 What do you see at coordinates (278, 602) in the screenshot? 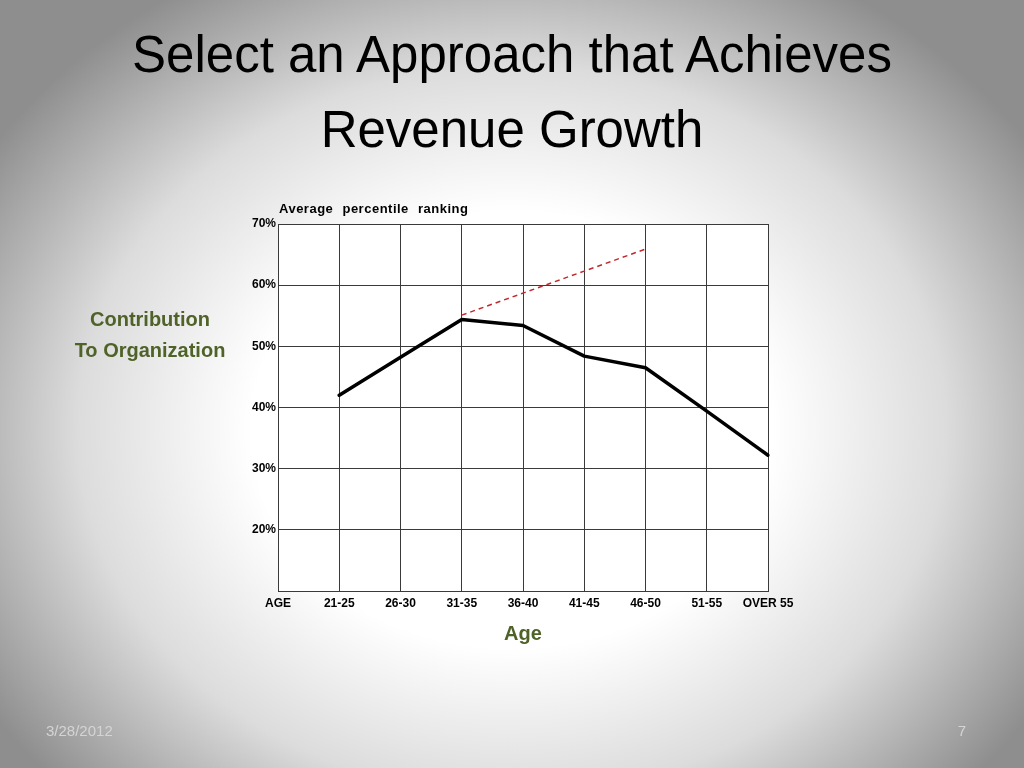
I see `x-tick-label: AGE` at bounding box center [278, 602].